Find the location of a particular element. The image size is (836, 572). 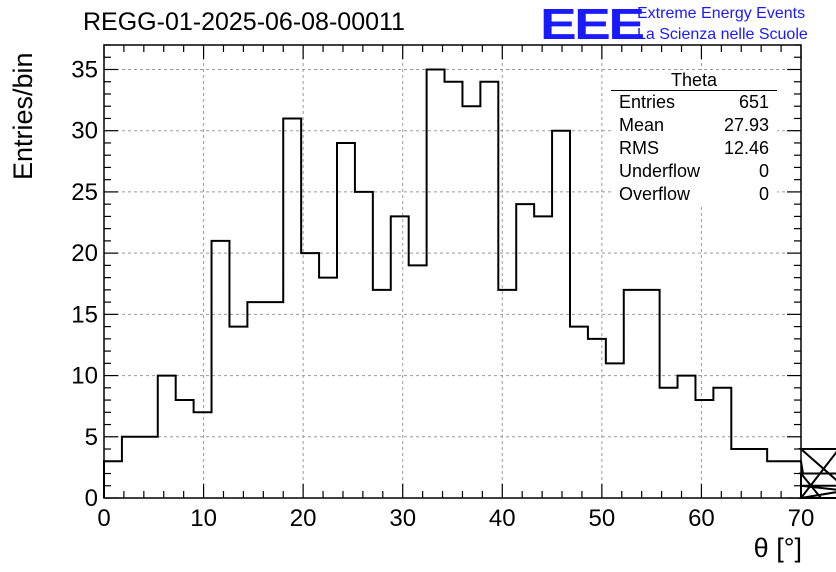

logo-tagline-2: La Scienza nelle Scuole is located at coordinates (722, 34).